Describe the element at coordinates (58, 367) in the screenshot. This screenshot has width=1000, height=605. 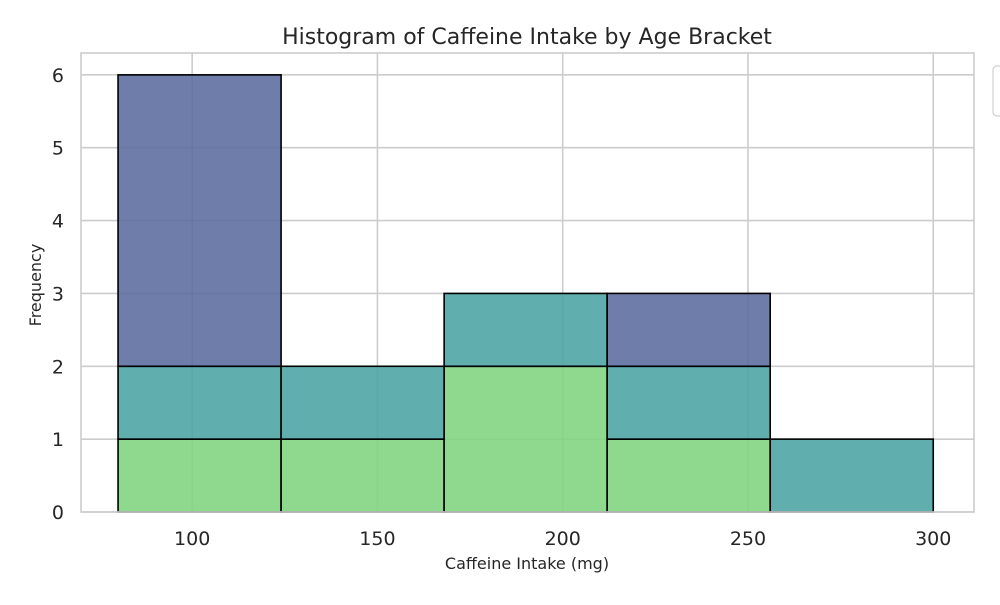
I see `y-tick-label: 2` at that location.